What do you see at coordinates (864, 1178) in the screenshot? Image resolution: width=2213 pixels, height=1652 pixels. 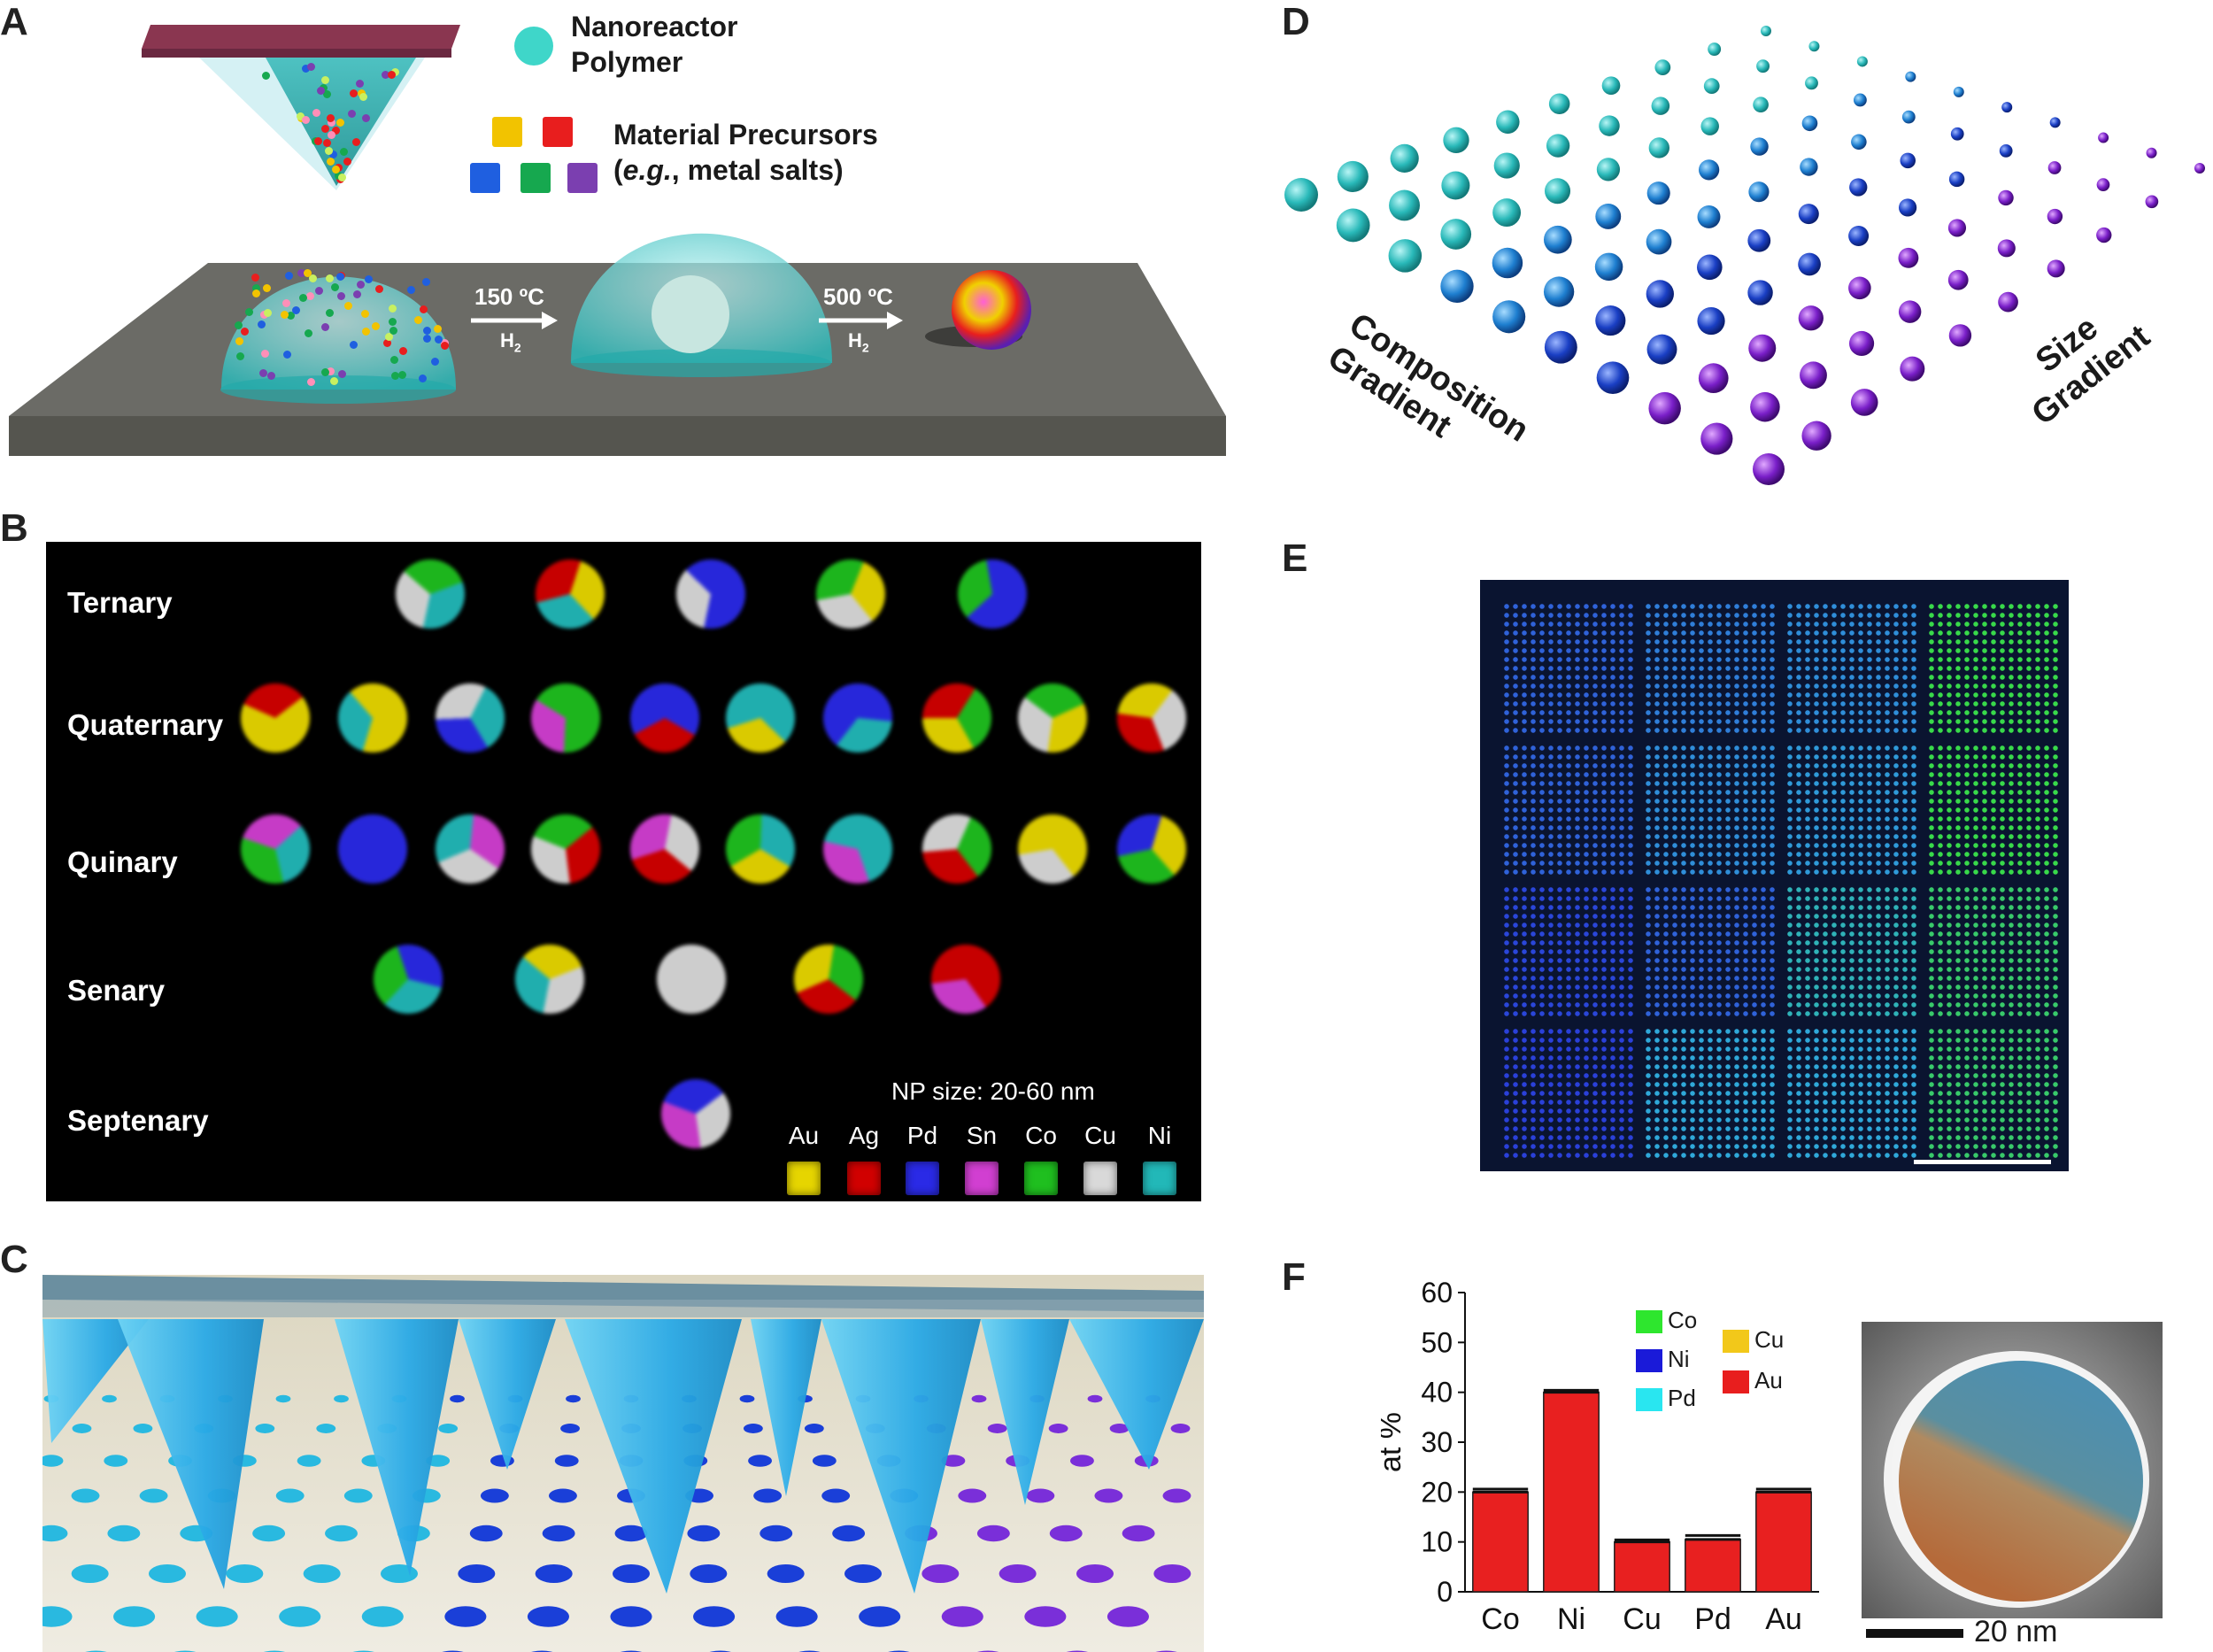 I see `legend-ag-swatch` at bounding box center [864, 1178].